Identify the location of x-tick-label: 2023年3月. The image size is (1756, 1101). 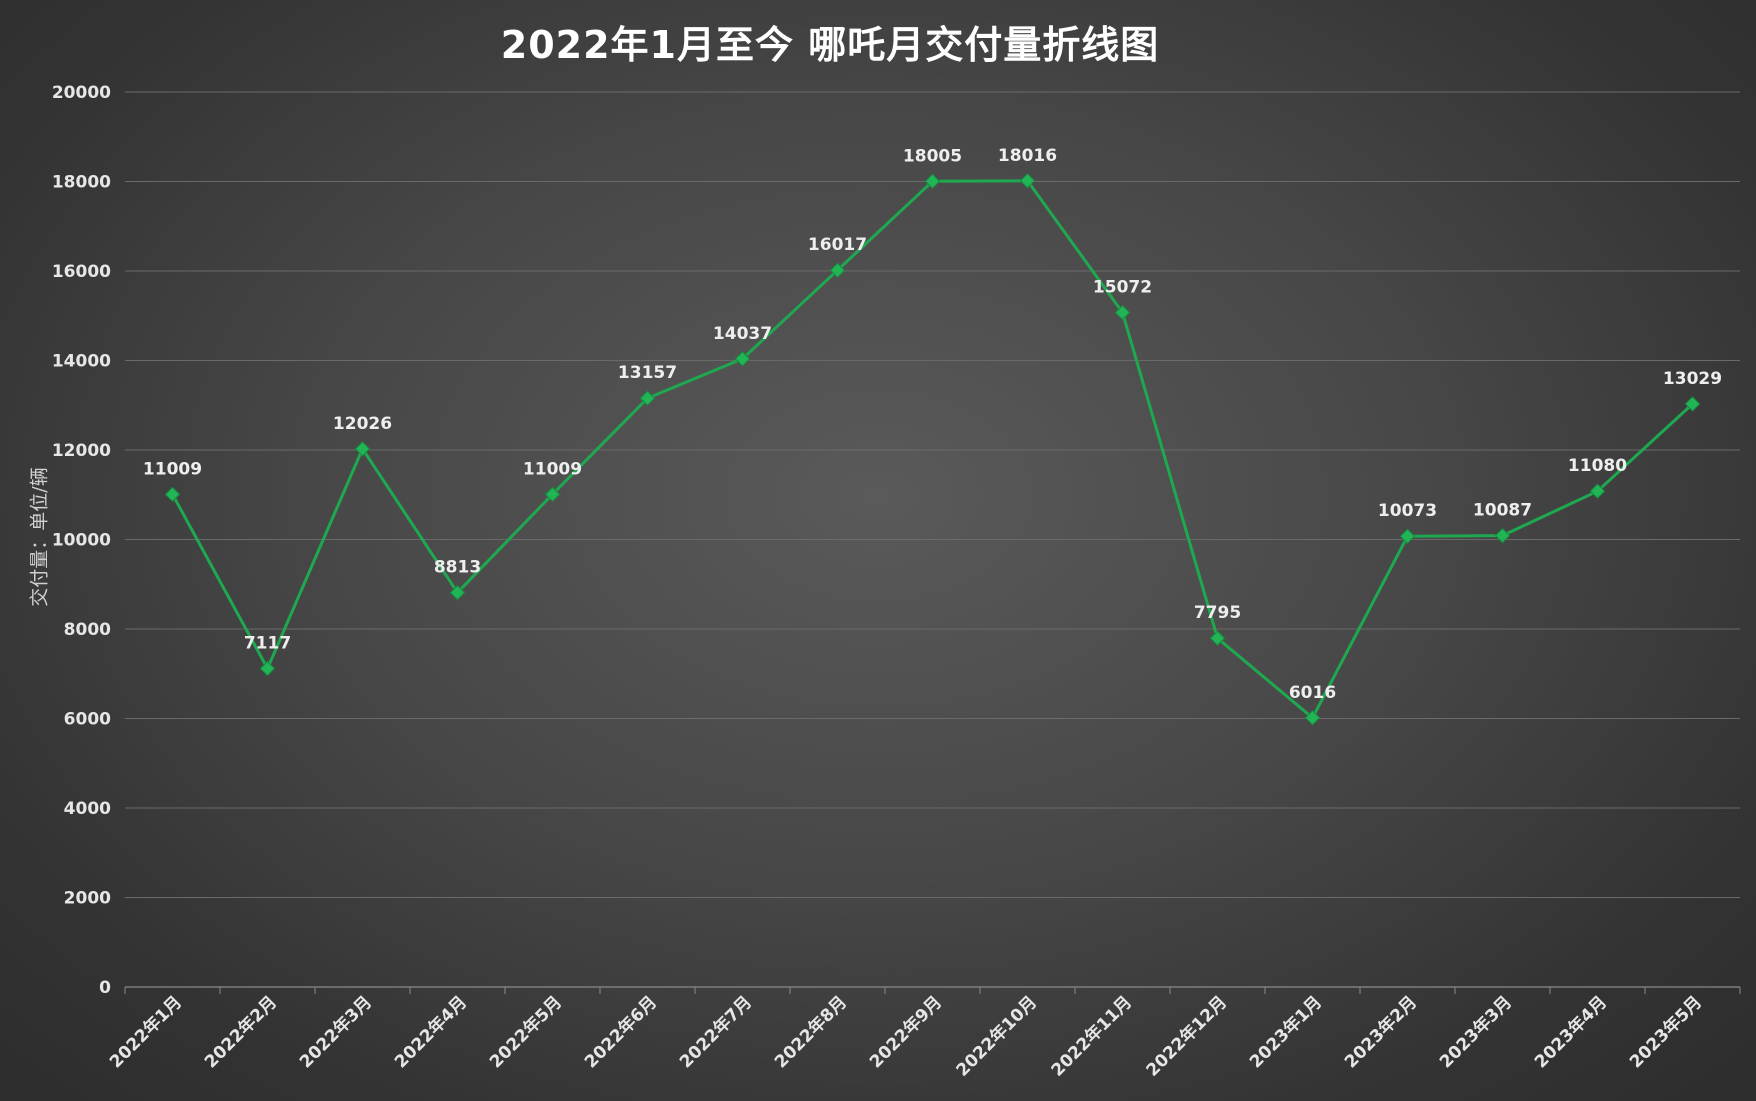
(1475, 1032).